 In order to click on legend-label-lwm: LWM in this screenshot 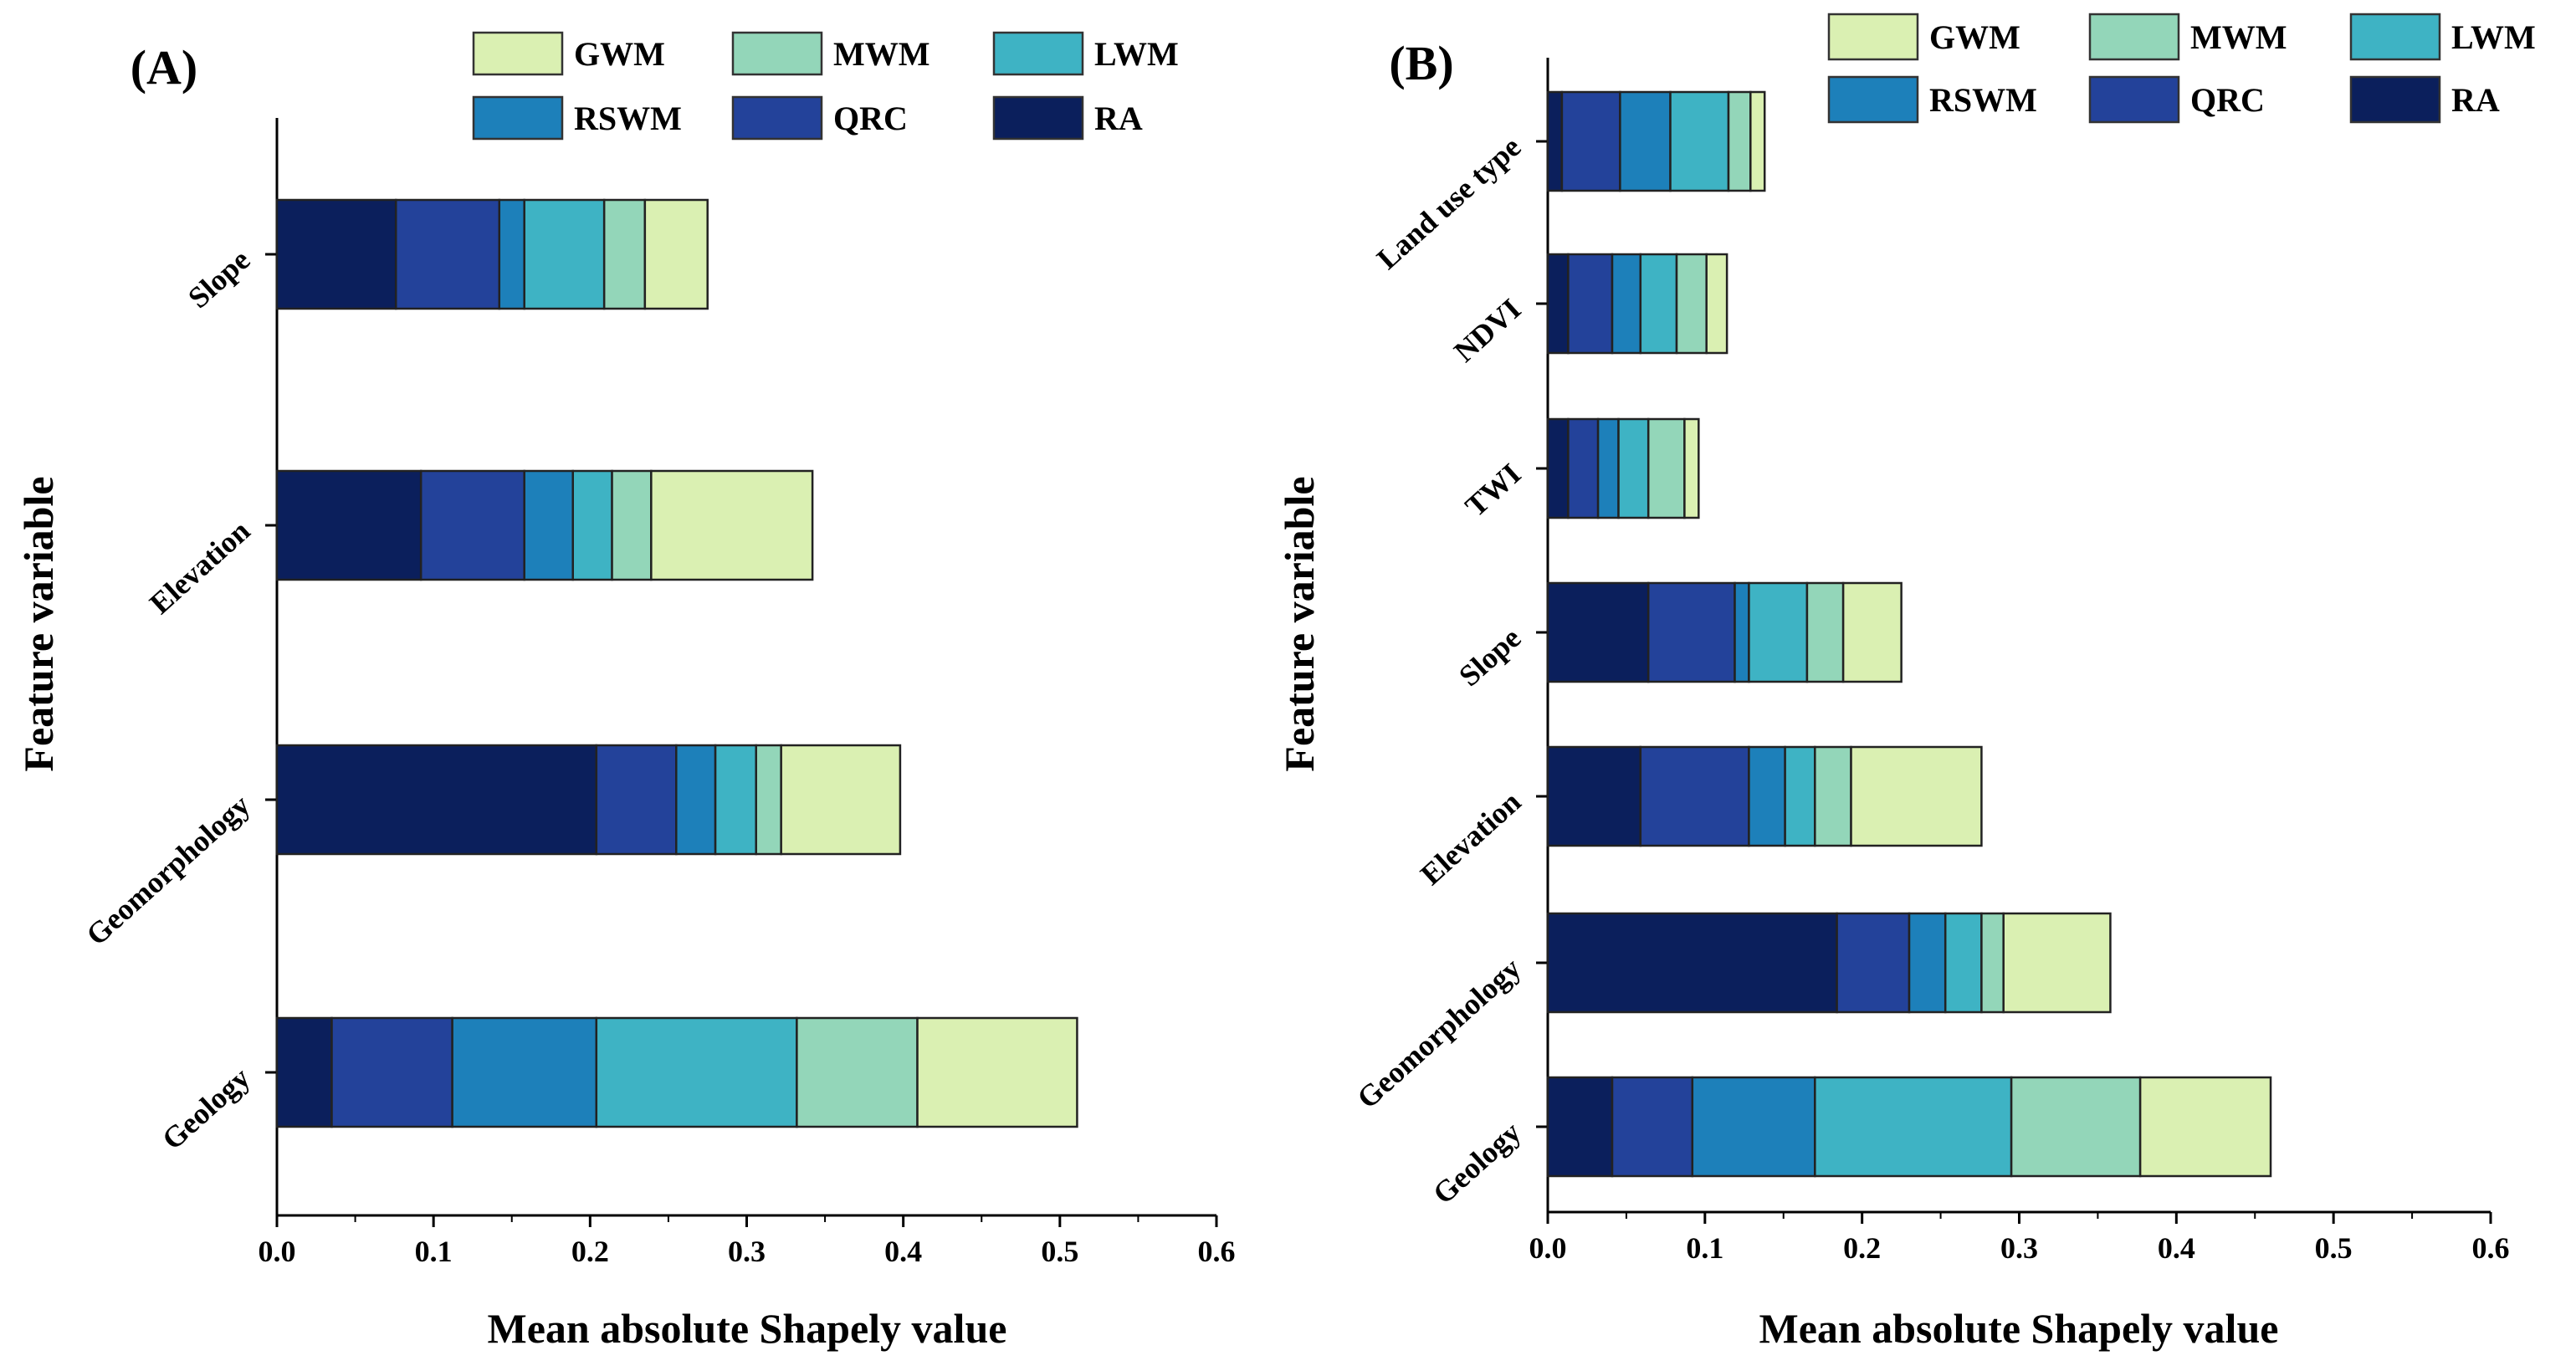, I will do `click(1136, 54)`.